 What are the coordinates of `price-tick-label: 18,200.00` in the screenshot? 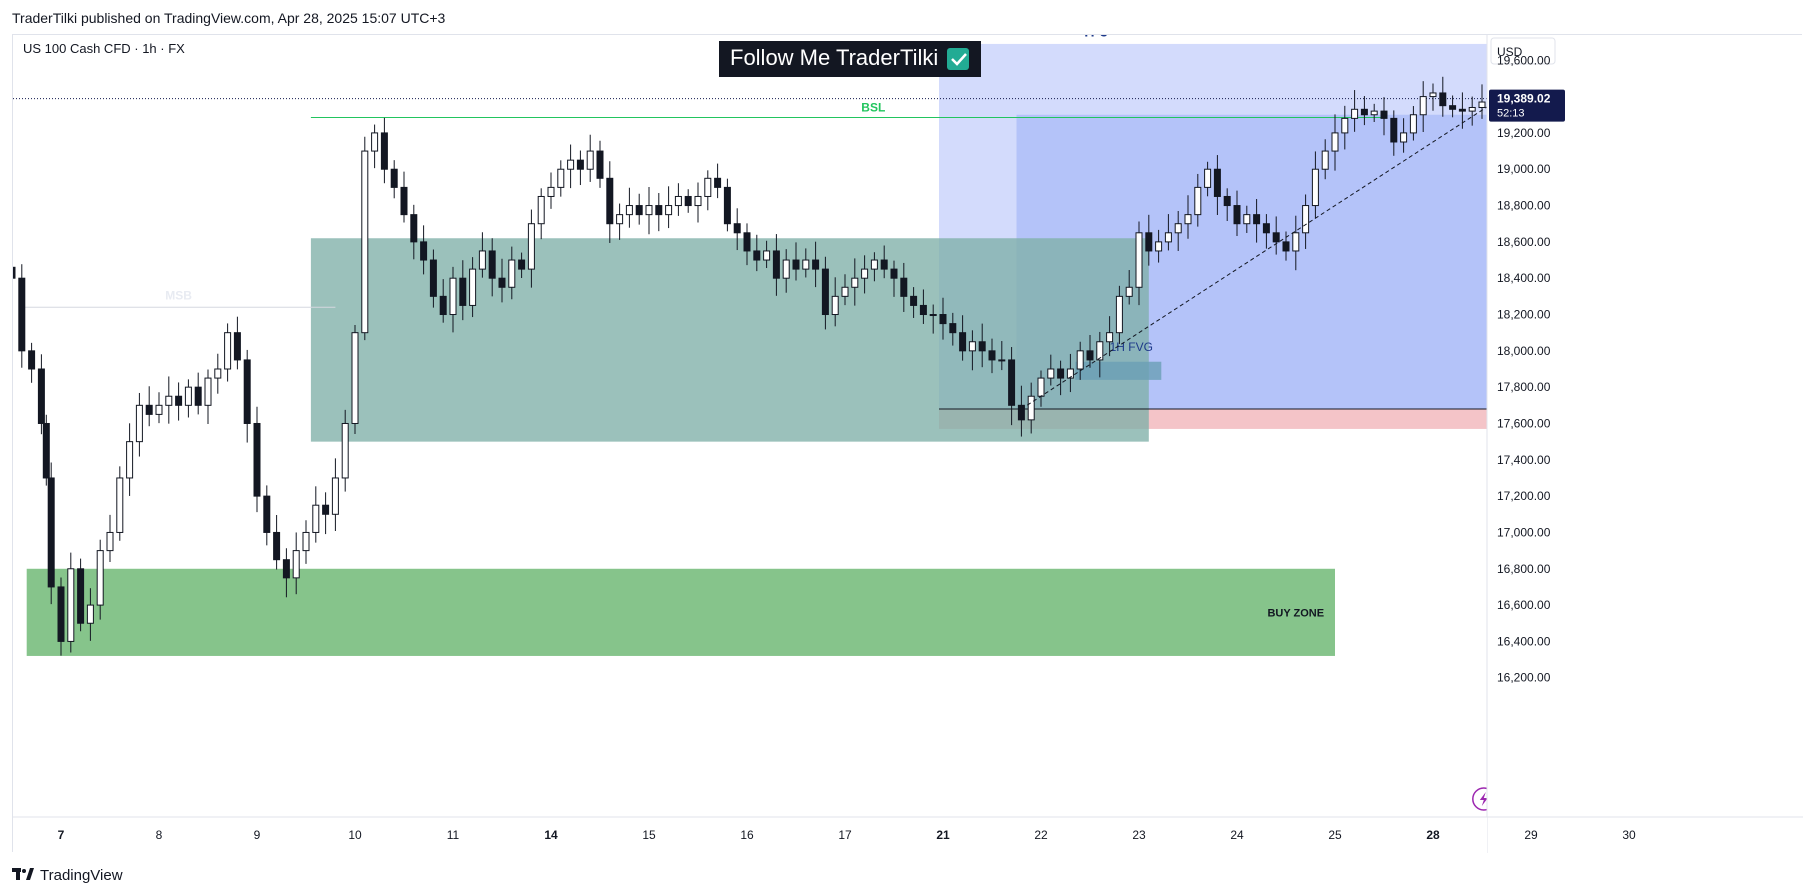 It's located at (1524, 315).